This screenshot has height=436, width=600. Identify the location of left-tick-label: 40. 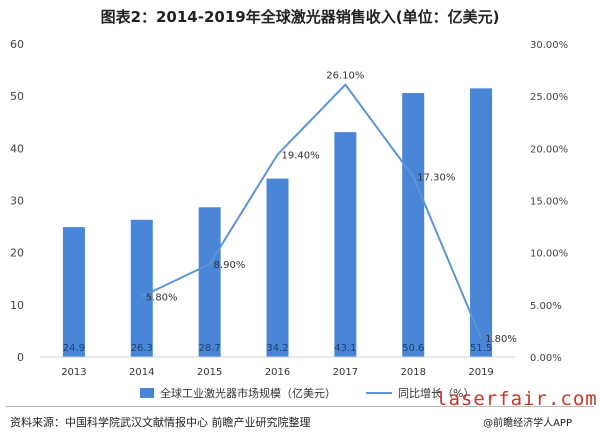
(17, 148).